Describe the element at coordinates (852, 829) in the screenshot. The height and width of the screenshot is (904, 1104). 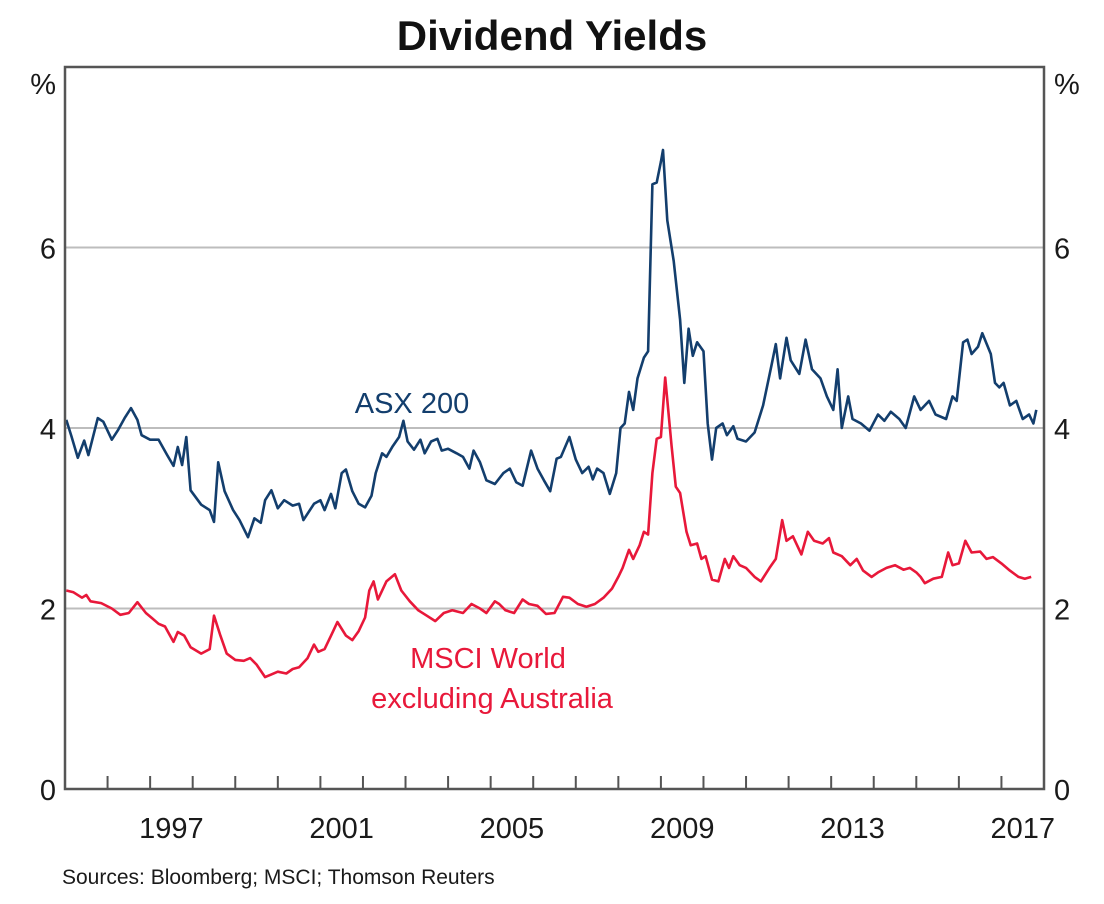
I see `x-label-2013: 2013` at that location.